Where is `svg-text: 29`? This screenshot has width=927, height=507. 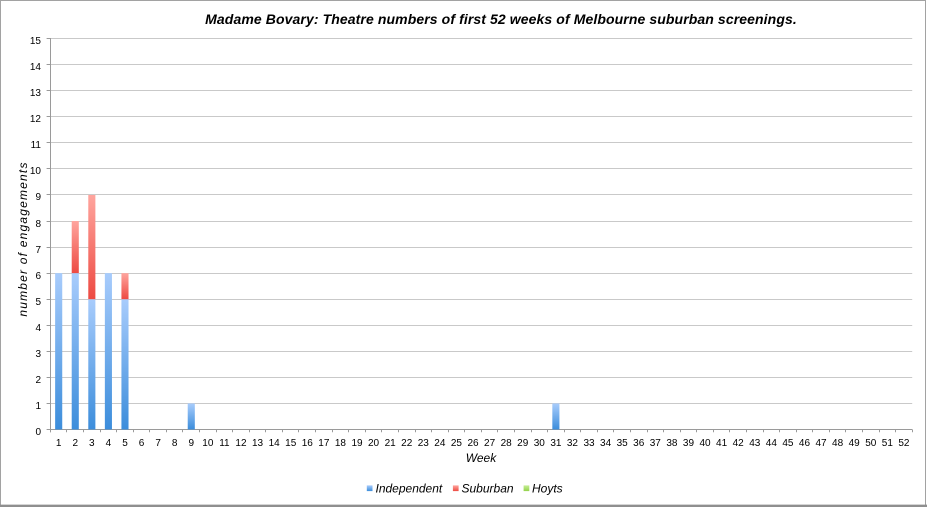 svg-text: 29 is located at coordinates (523, 443).